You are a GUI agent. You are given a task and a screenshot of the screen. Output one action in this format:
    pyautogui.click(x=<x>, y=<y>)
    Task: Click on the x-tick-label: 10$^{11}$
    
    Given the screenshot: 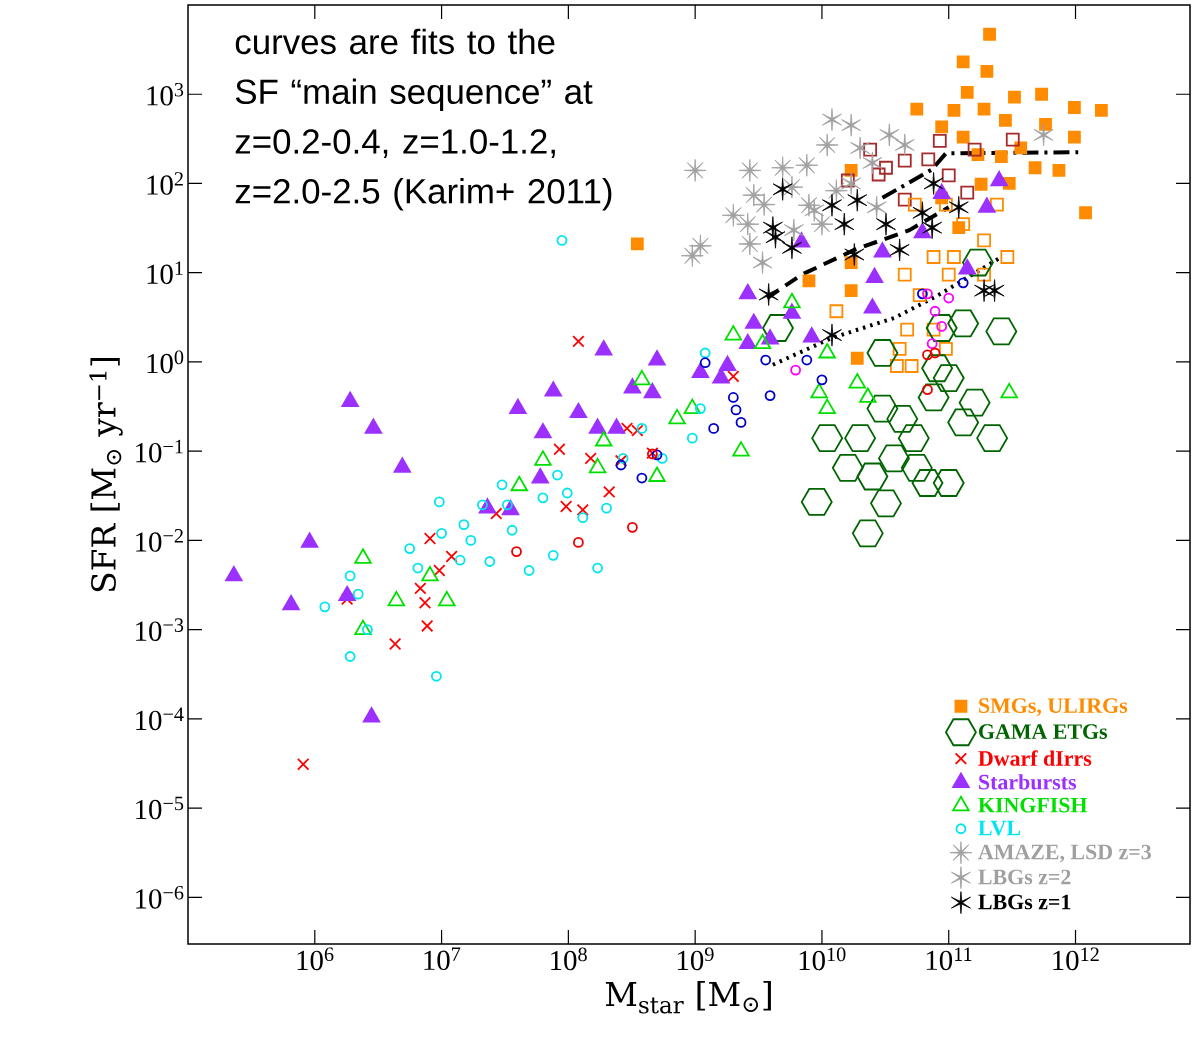 What is the action you would take?
    pyautogui.click(x=949, y=959)
    